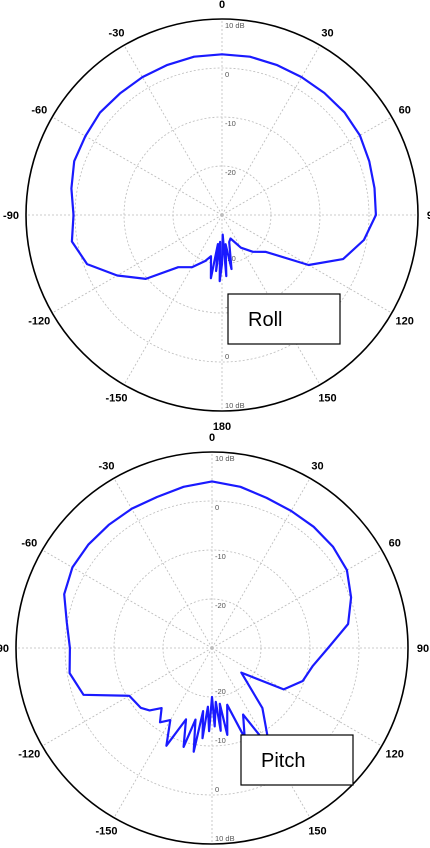  I want to click on annotation-label: Pitch, so click(283, 761).